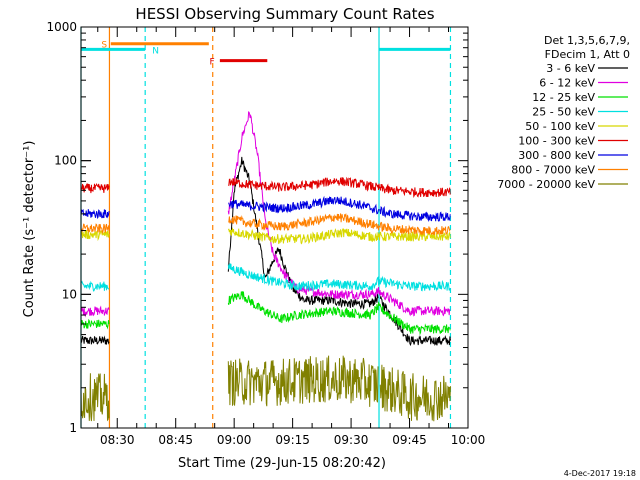 Image resolution: width=640 pixels, height=480 pixels. Describe the element at coordinates (29, 229) in the screenshot. I see `y-axis-label: Count Rate (s⁻¹ detector⁻¹)` at that location.